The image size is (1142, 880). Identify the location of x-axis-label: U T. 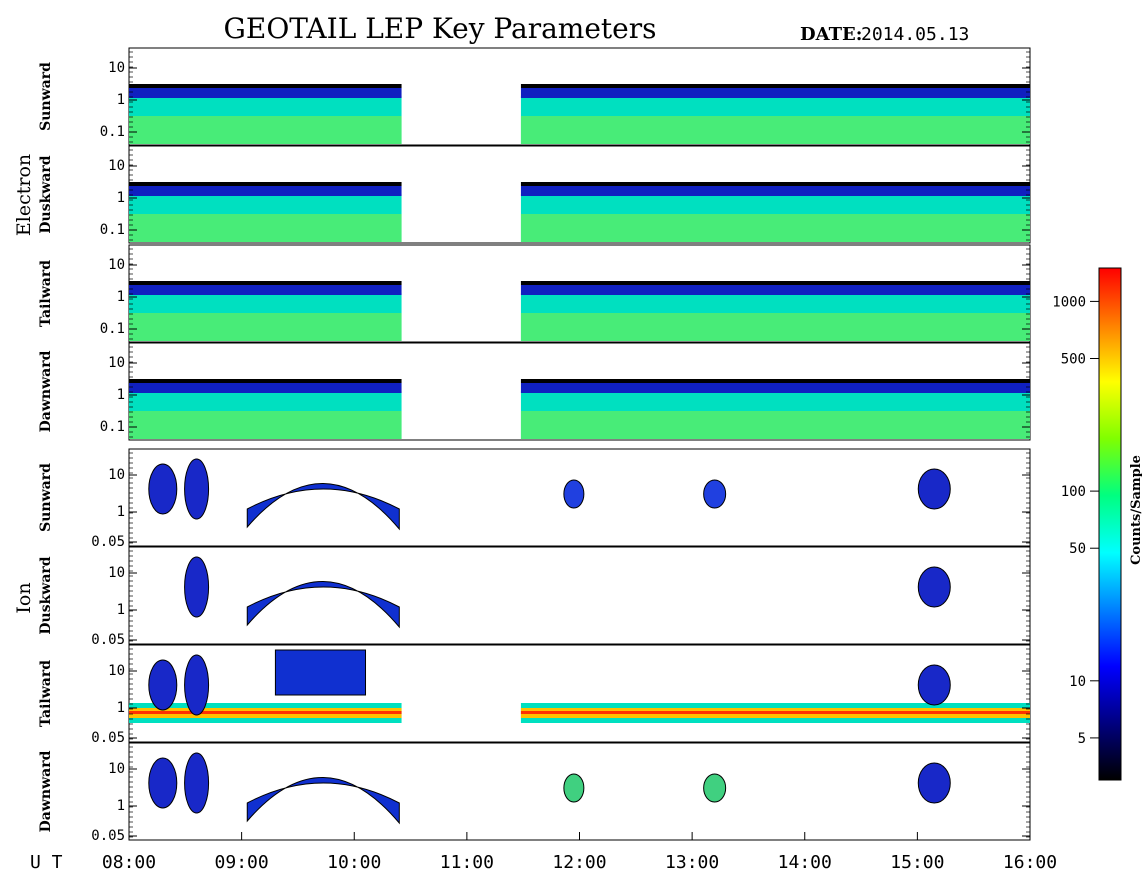
(46, 862).